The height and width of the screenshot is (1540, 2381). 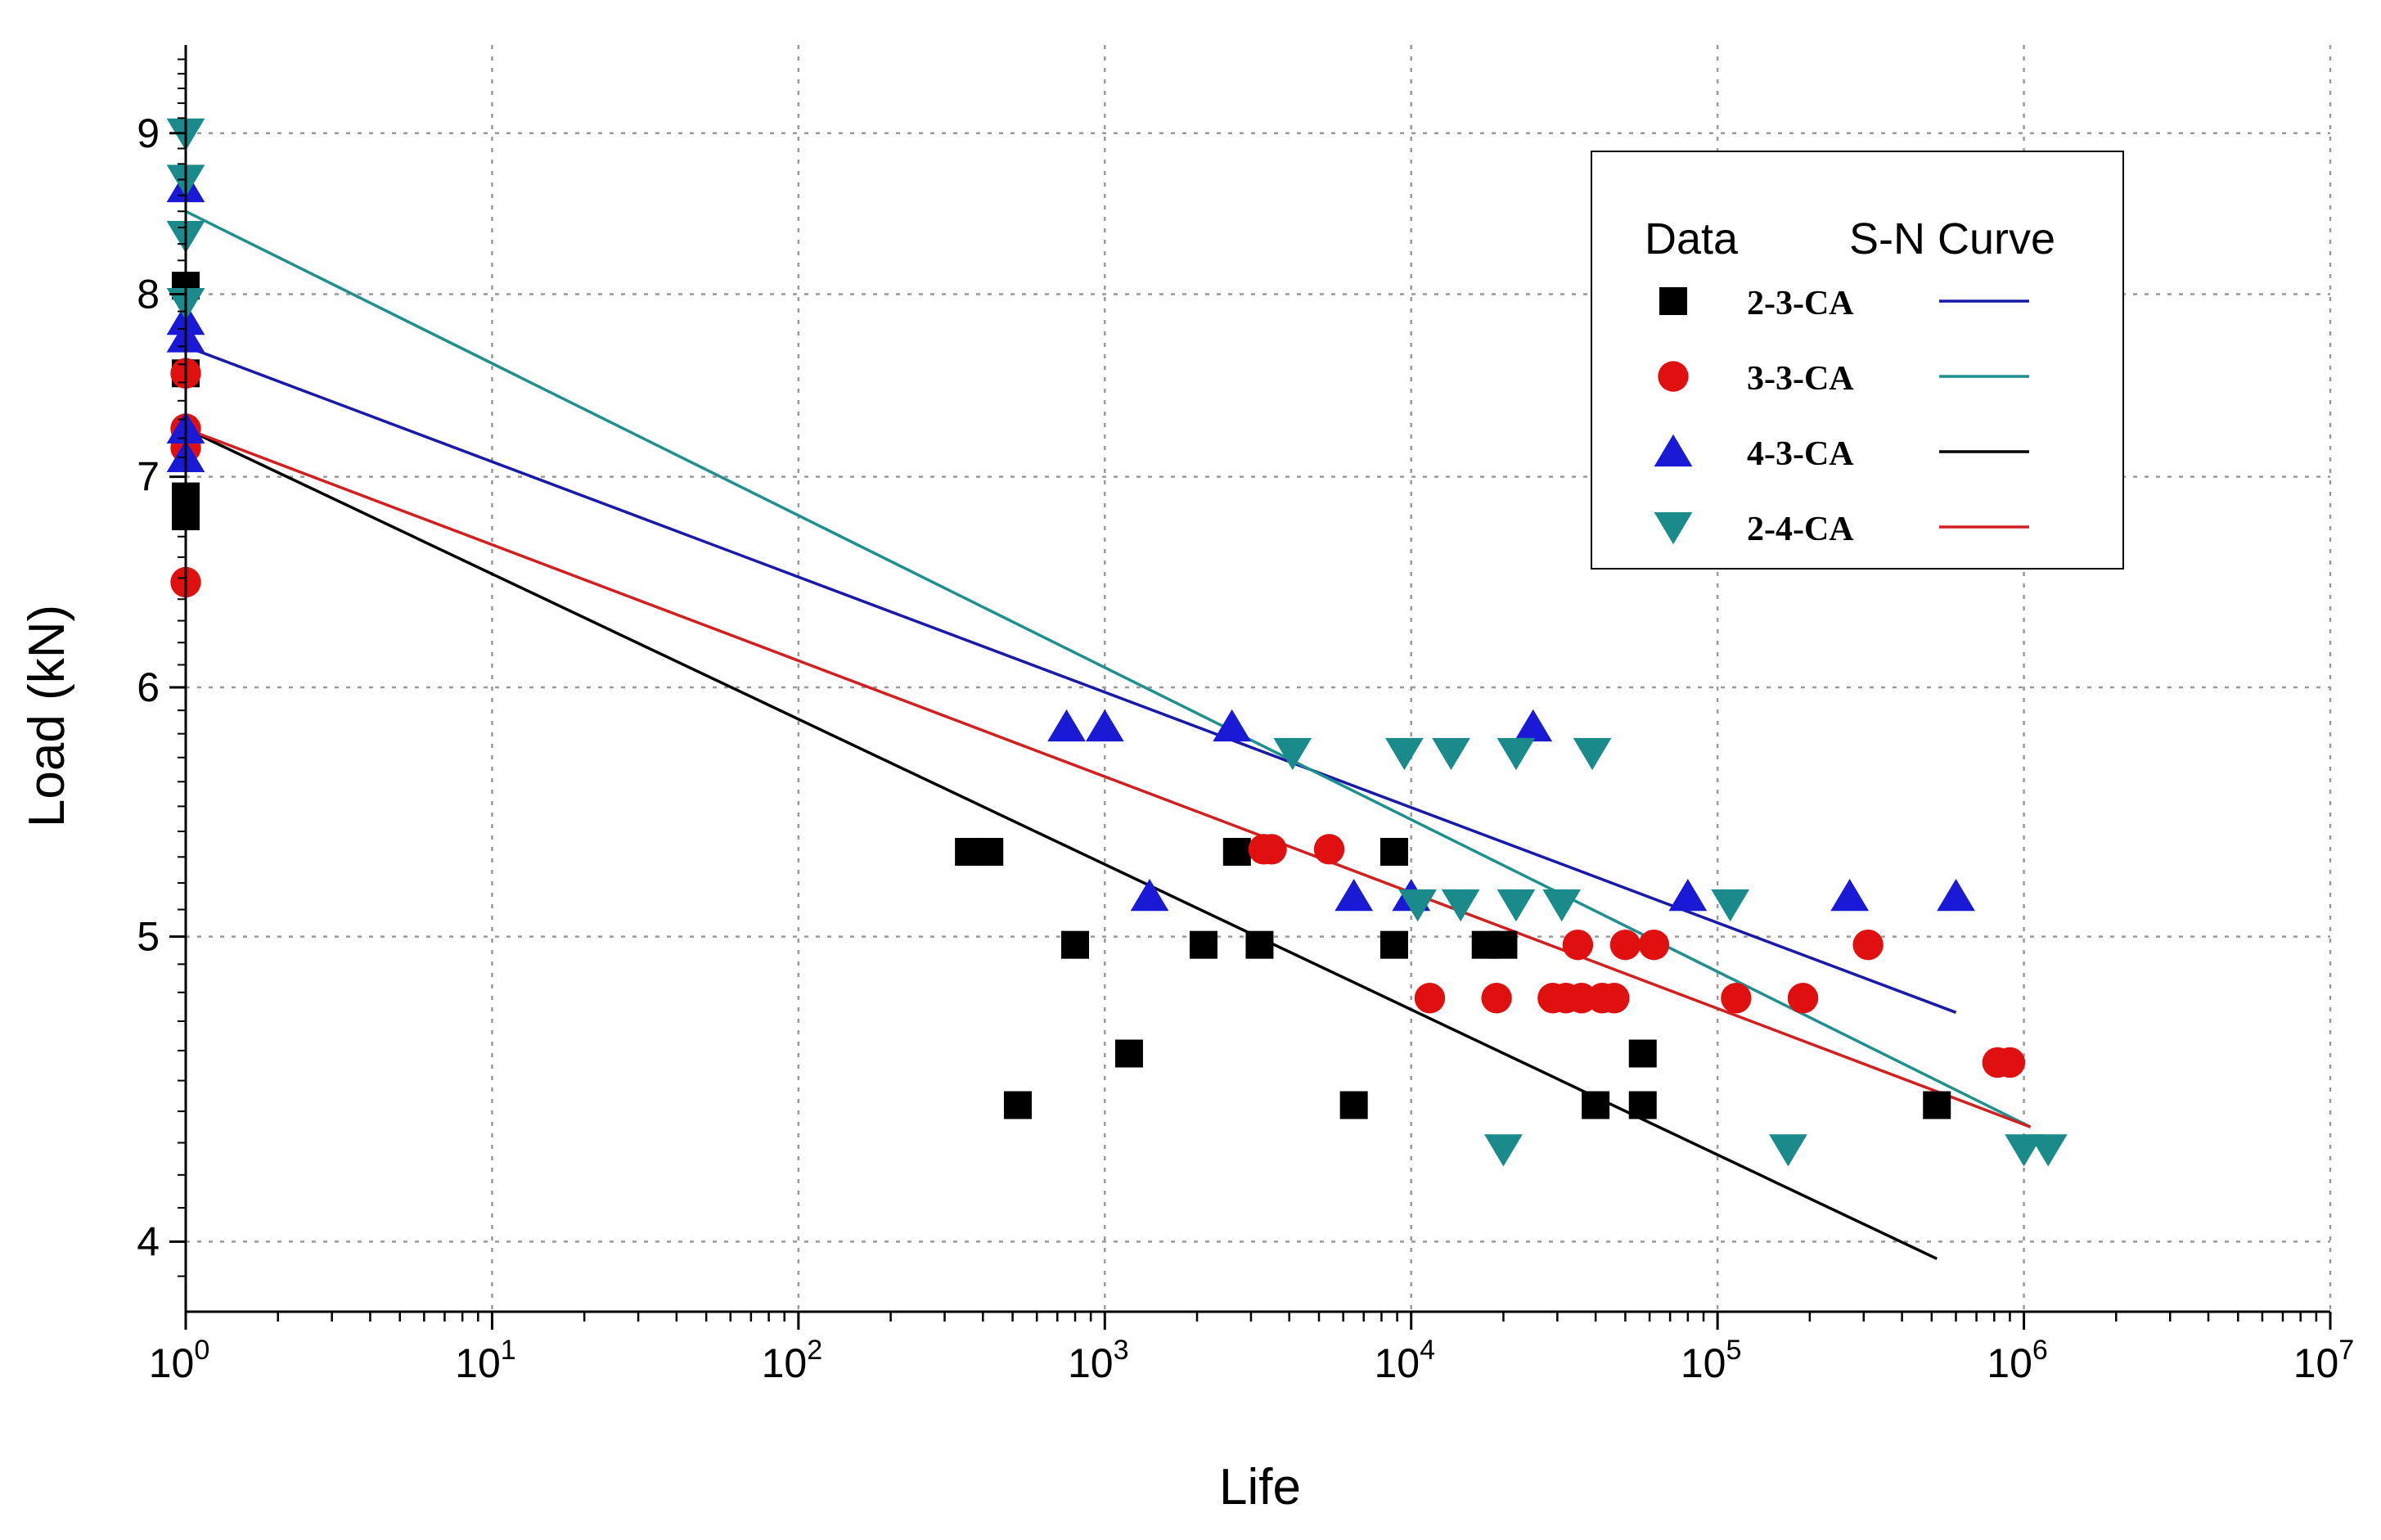 What do you see at coordinates (1674, 528) in the screenshot?
I see `legend-marker-2-4-ca` at bounding box center [1674, 528].